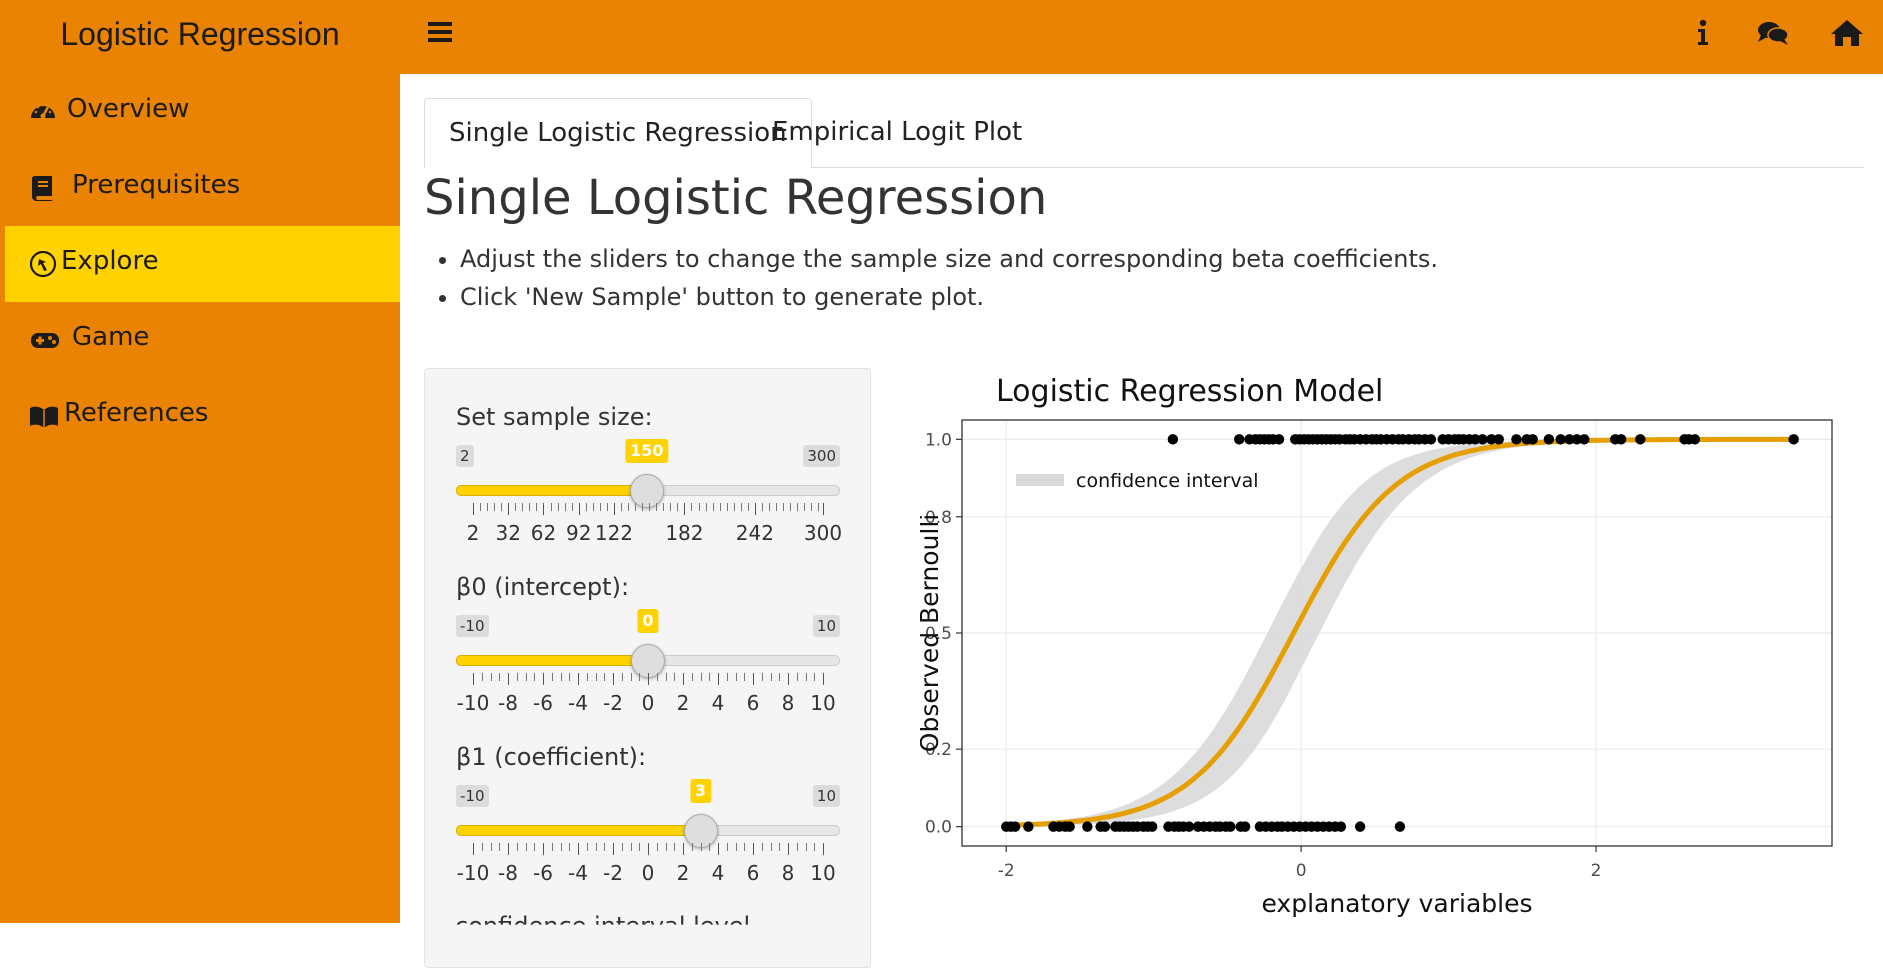 This screenshot has height=968, width=1883. I want to click on slider-max-label: 10, so click(826, 626).